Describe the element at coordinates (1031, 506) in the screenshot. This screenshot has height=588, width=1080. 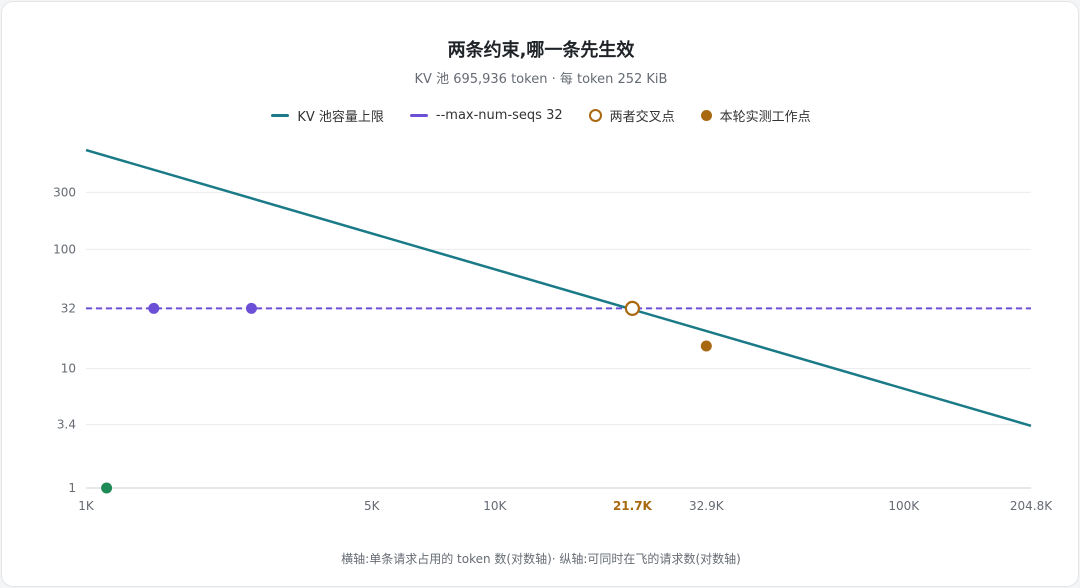
I see `x-tick-label-204.8K: 204.8K` at that location.